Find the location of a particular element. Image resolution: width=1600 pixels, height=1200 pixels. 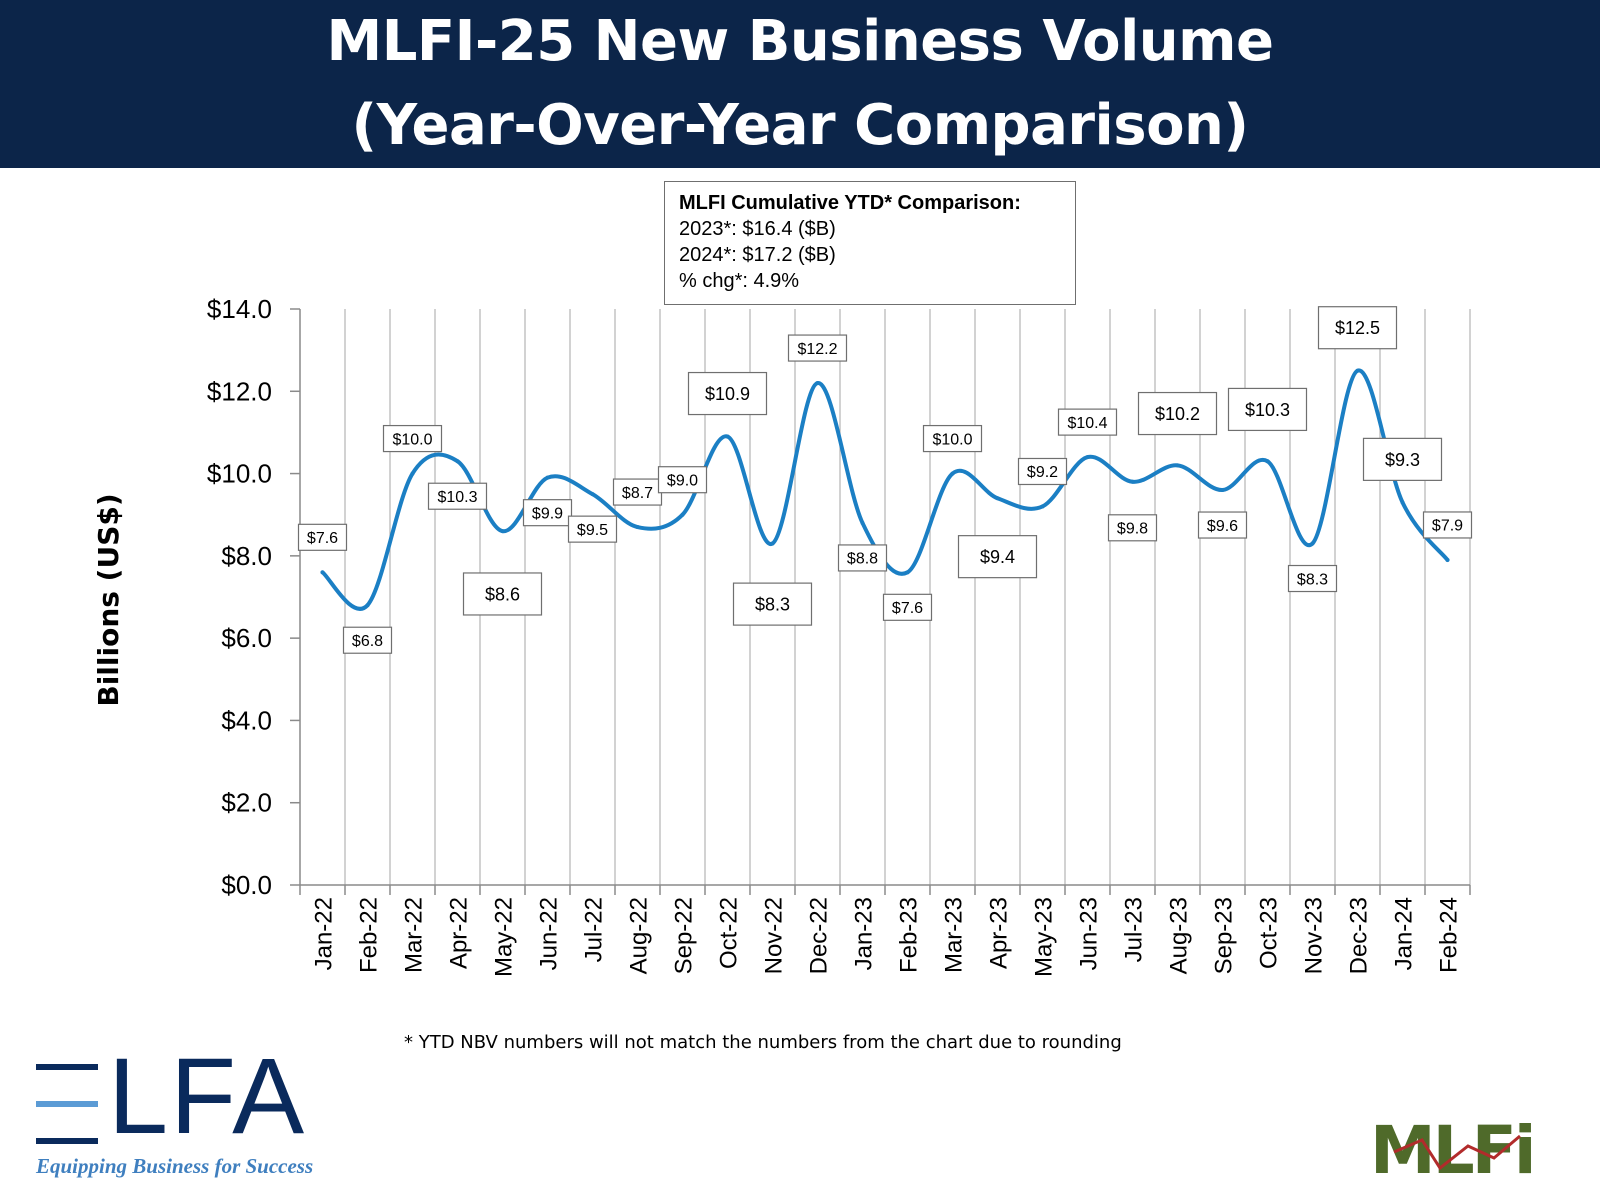

data-label-text: $10.9 is located at coordinates (727, 394).